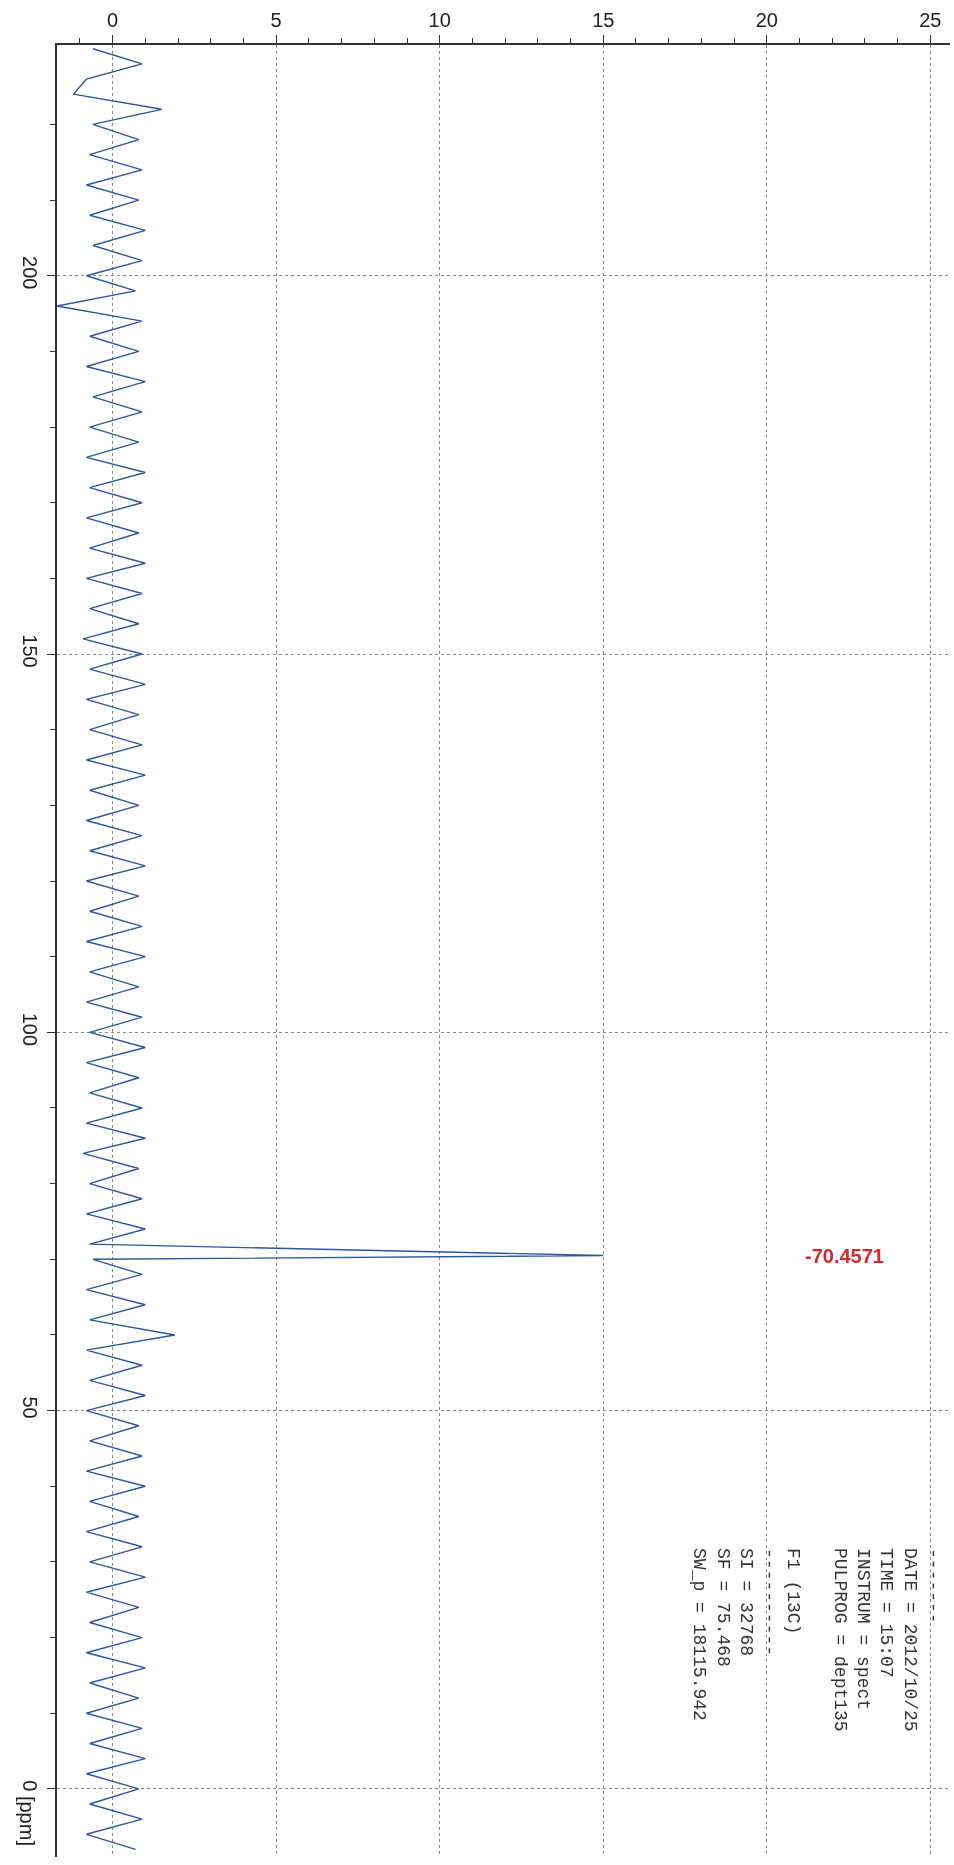 The height and width of the screenshot is (1865, 954). Describe the element at coordinates (766, 20) in the screenshot. I see `x-tick-label: 20` at that location.